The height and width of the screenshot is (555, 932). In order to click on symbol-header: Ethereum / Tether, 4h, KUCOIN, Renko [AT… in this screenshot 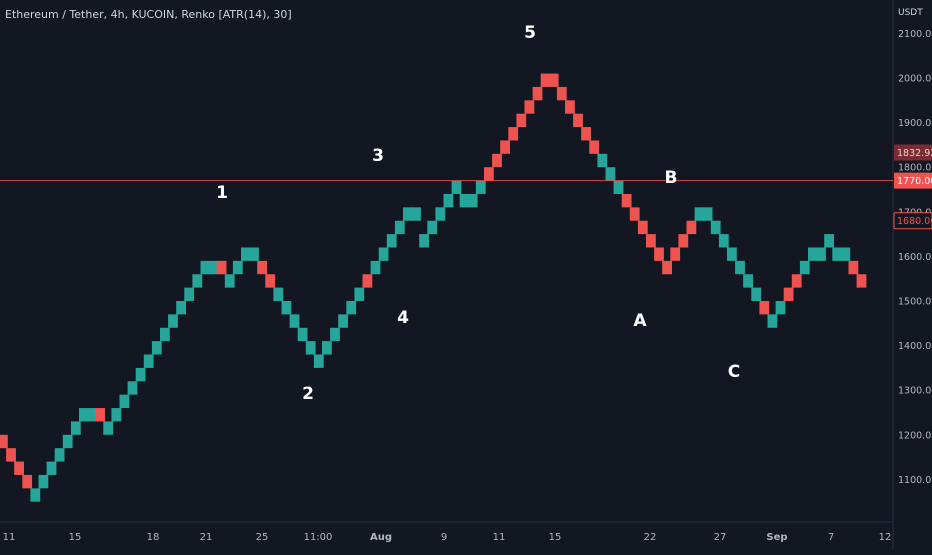, I will do `click(148, 14)`.